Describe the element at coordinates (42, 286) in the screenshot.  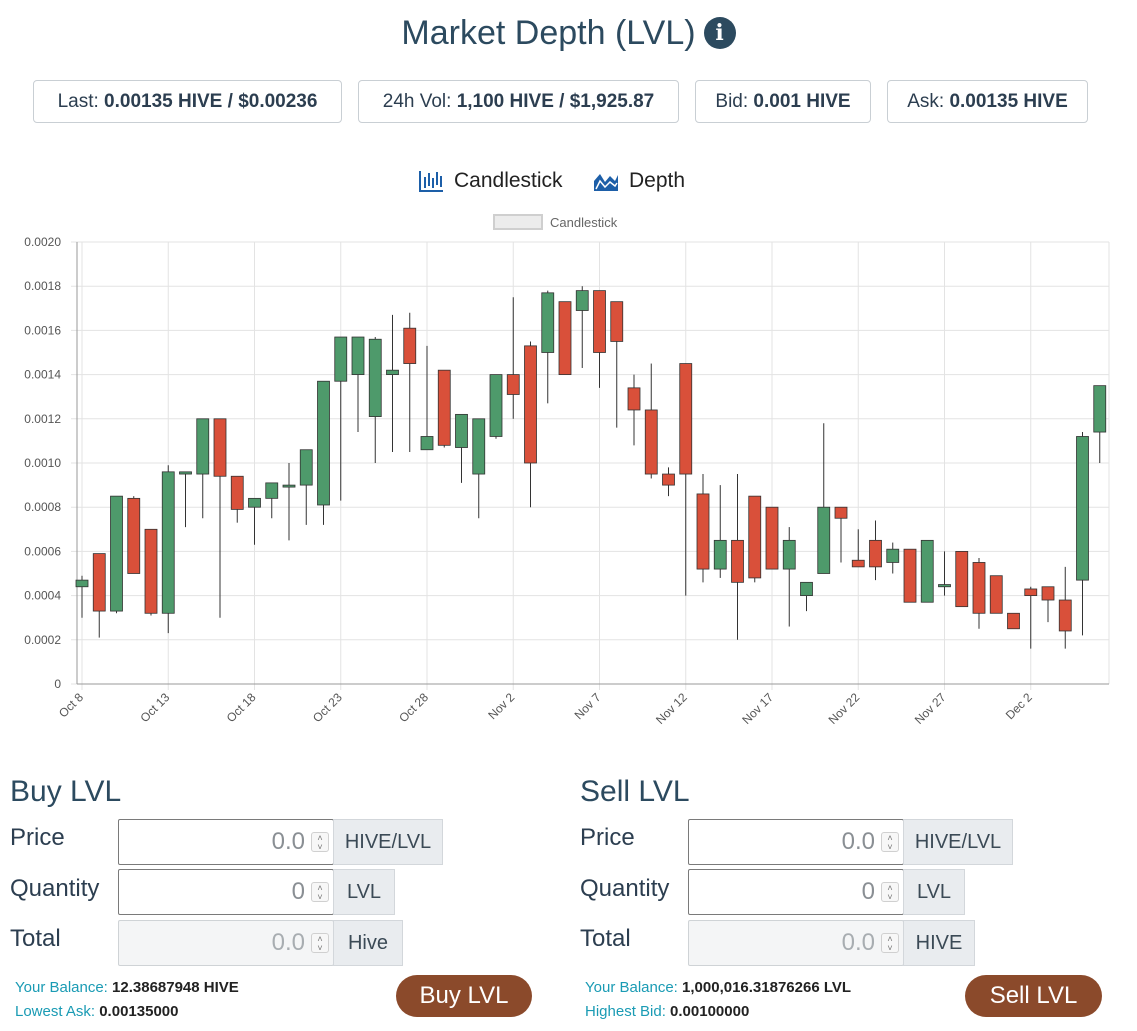
I see `y-tick-label: 0.0018` at that location.